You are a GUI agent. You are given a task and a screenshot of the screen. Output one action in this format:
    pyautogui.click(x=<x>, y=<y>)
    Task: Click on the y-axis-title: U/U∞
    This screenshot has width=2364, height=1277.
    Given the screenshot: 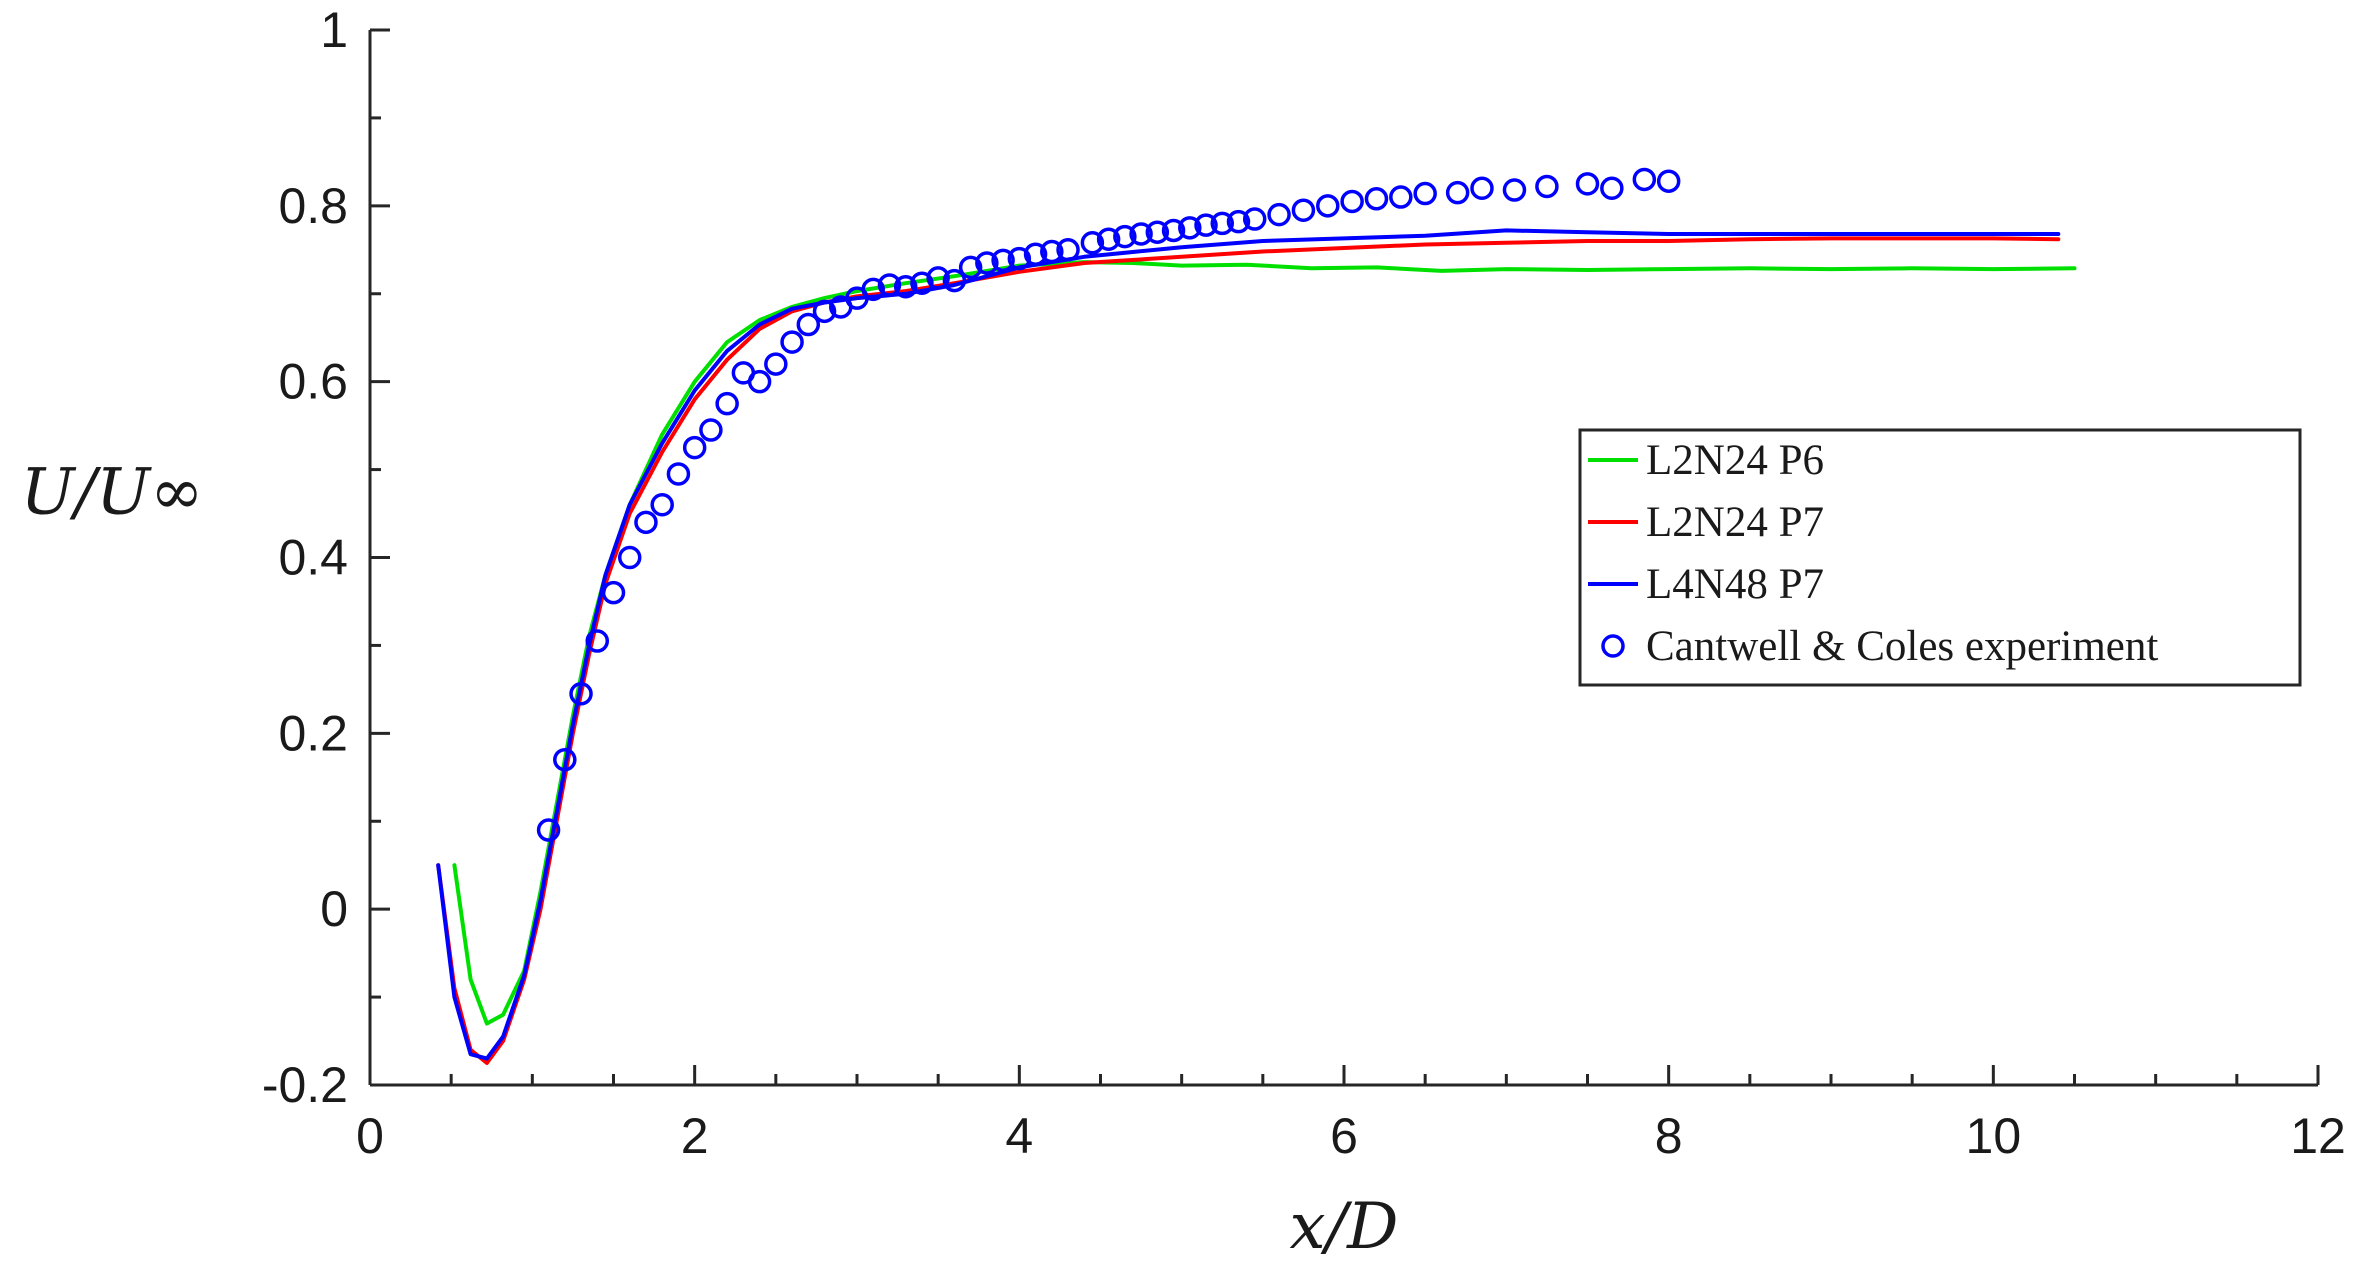 What is the action you would take?
    pyautogui.click(x=112, y=493)
    